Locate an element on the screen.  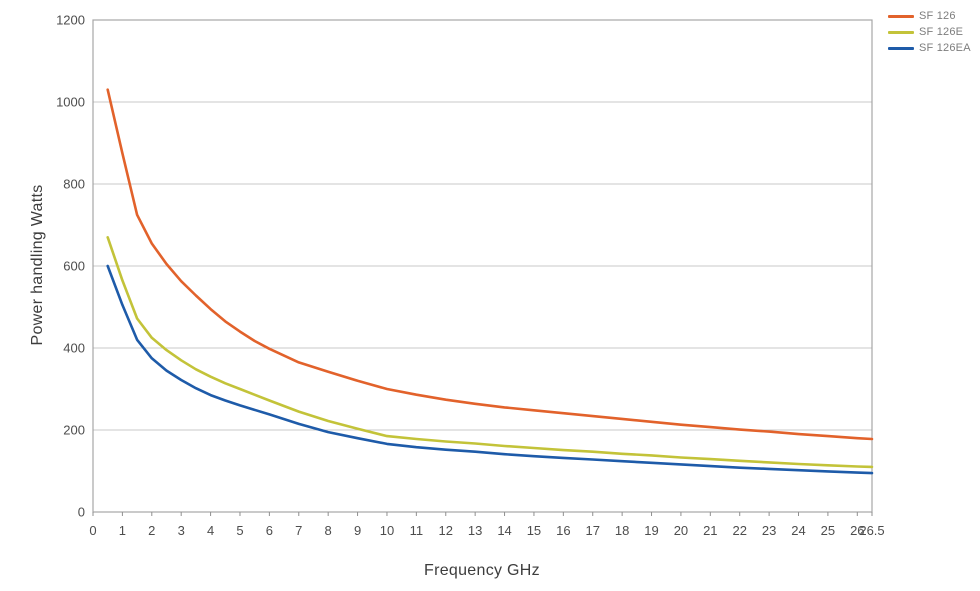
legend-label: SF 126E is located at coordinates (941, 32).